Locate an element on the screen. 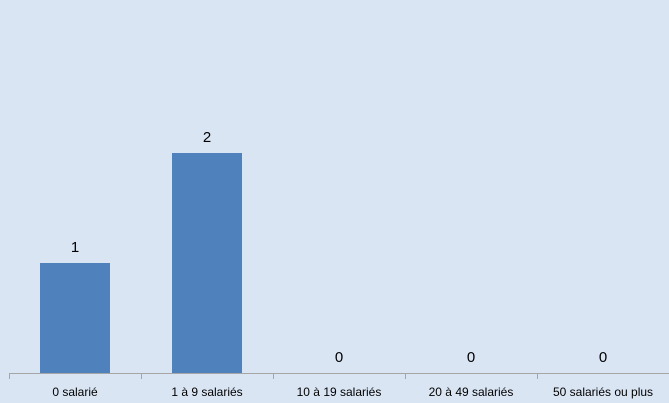 This screenshot has width=669, height=403. x-axis-ticks-group is located at coordinates (273, 376).